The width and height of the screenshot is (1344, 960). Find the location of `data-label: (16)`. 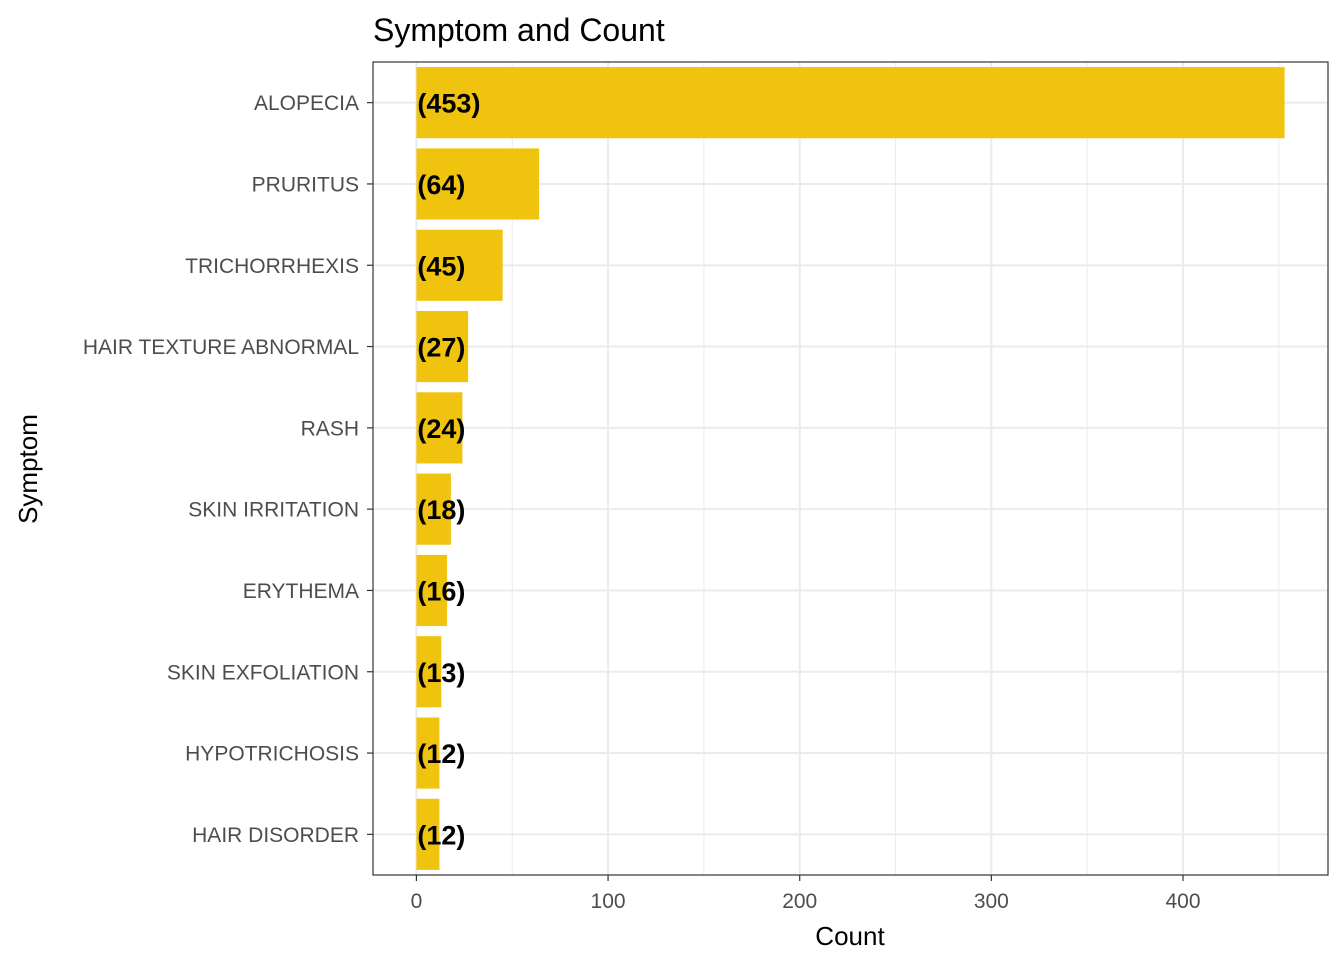

data-label: (16) is located at coordinates (441, 591).